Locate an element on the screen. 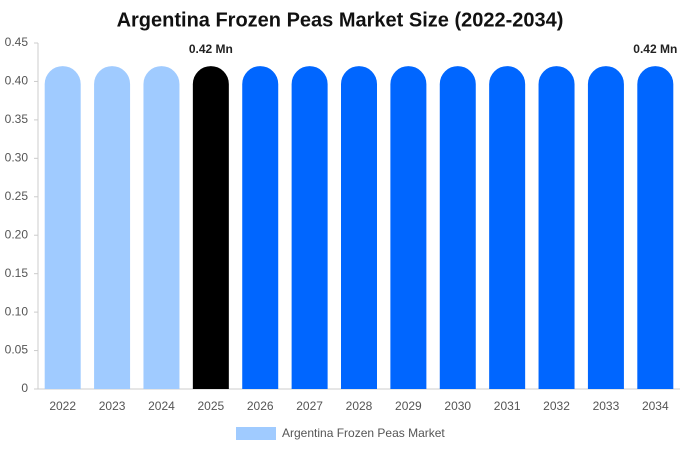  y-tick-label: 0.20 is located at coordinates (17, 234).